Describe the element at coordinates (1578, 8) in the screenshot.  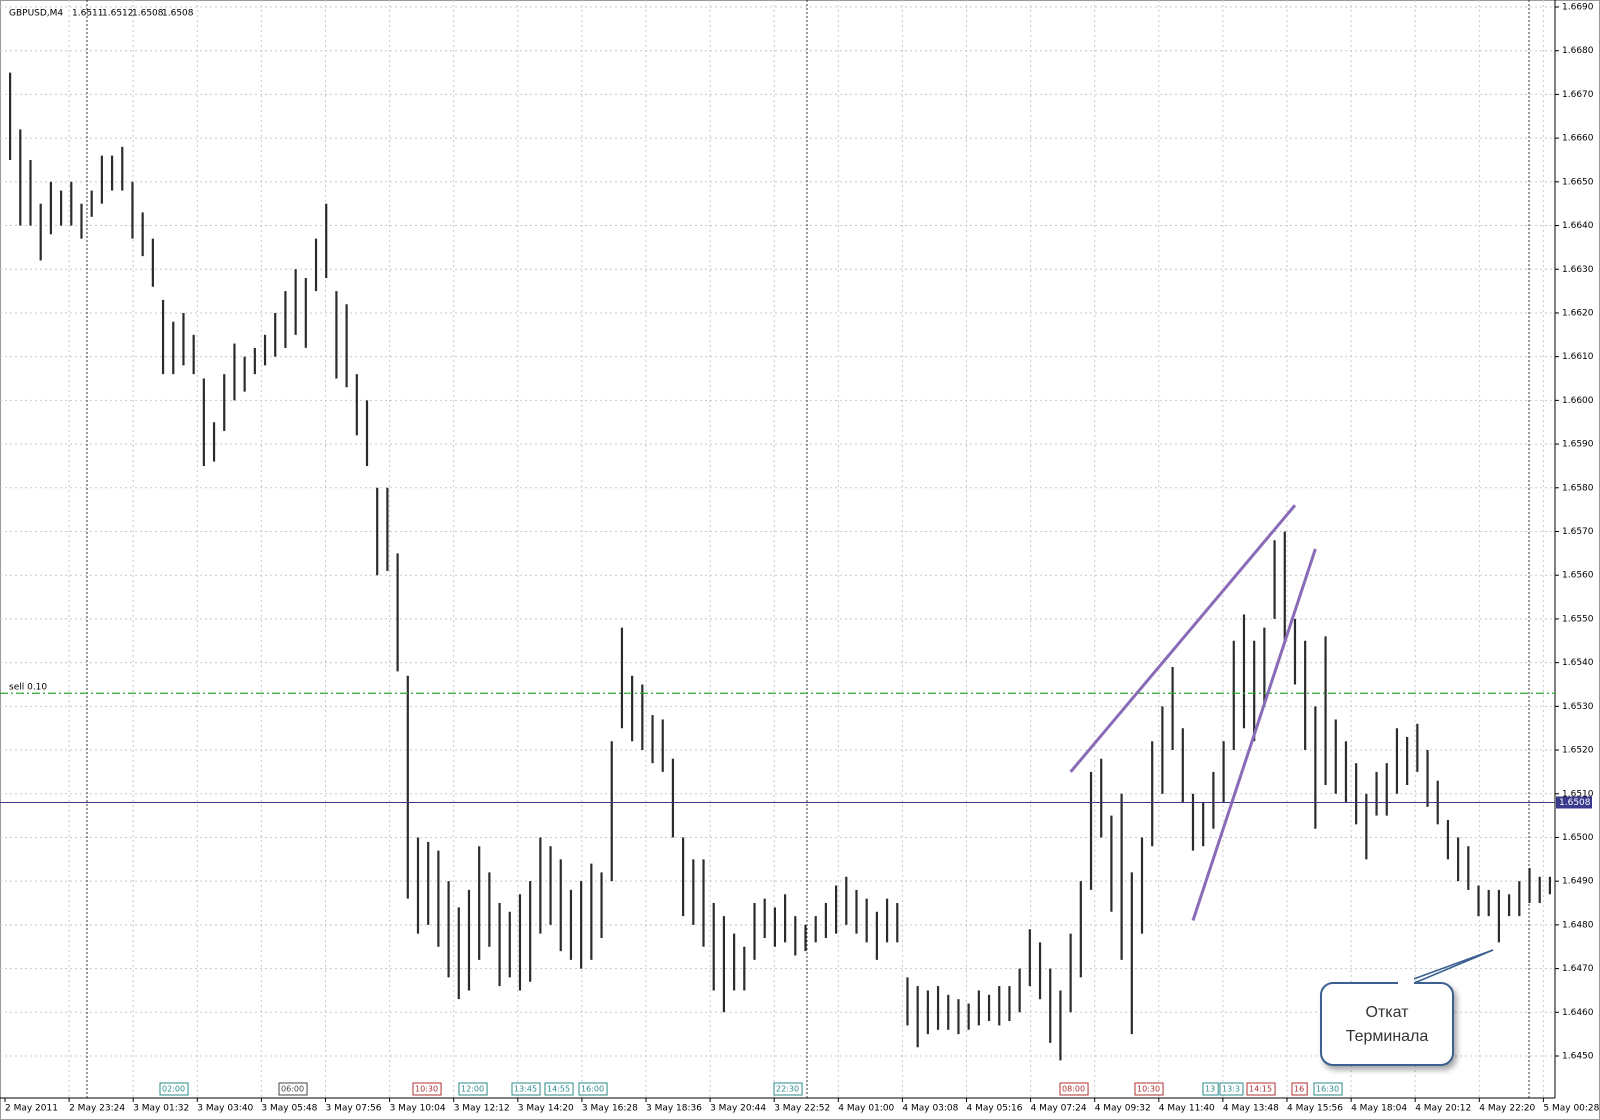
I see `y-tick-label: 1.6690` at that location.